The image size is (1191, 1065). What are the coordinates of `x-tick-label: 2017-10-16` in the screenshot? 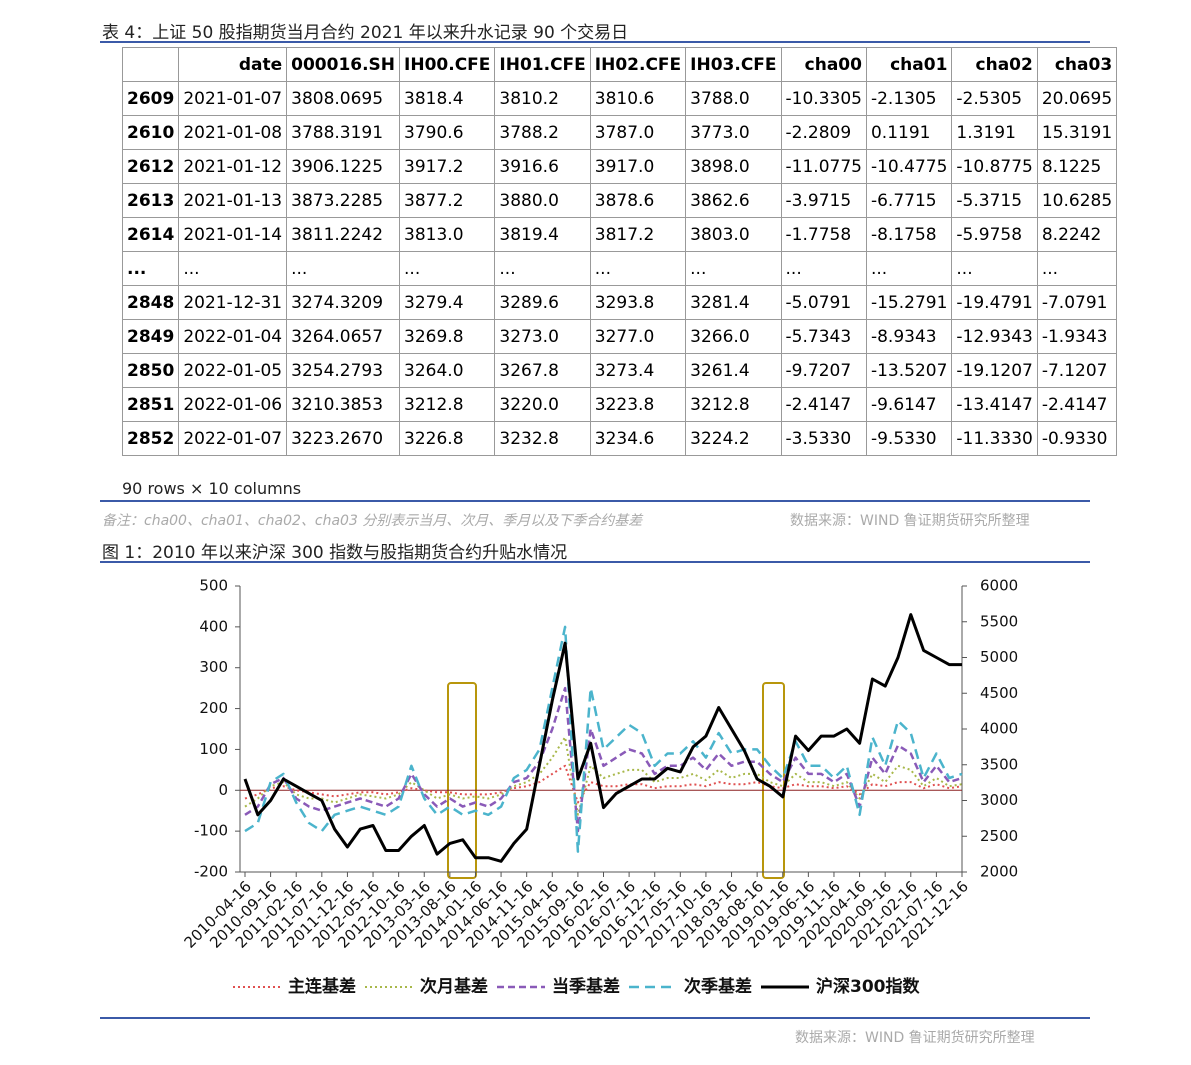 It's located at (679, 914).